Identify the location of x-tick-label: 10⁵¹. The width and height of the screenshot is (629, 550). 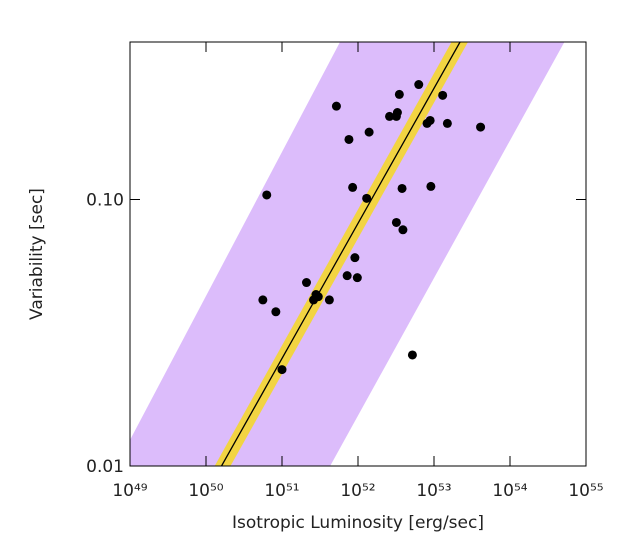
(281, 491).